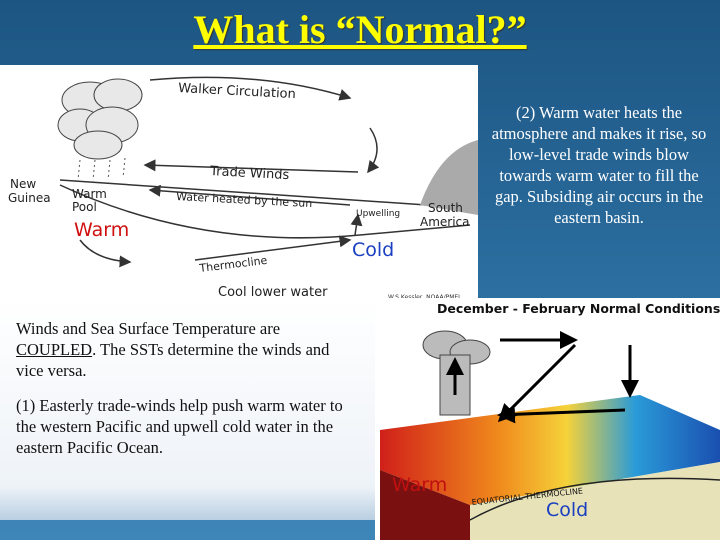  What do you see at coordinates (237, 91) in the screenshot?
I see `label: Walker Circulation` at bounding box center [237, 91].